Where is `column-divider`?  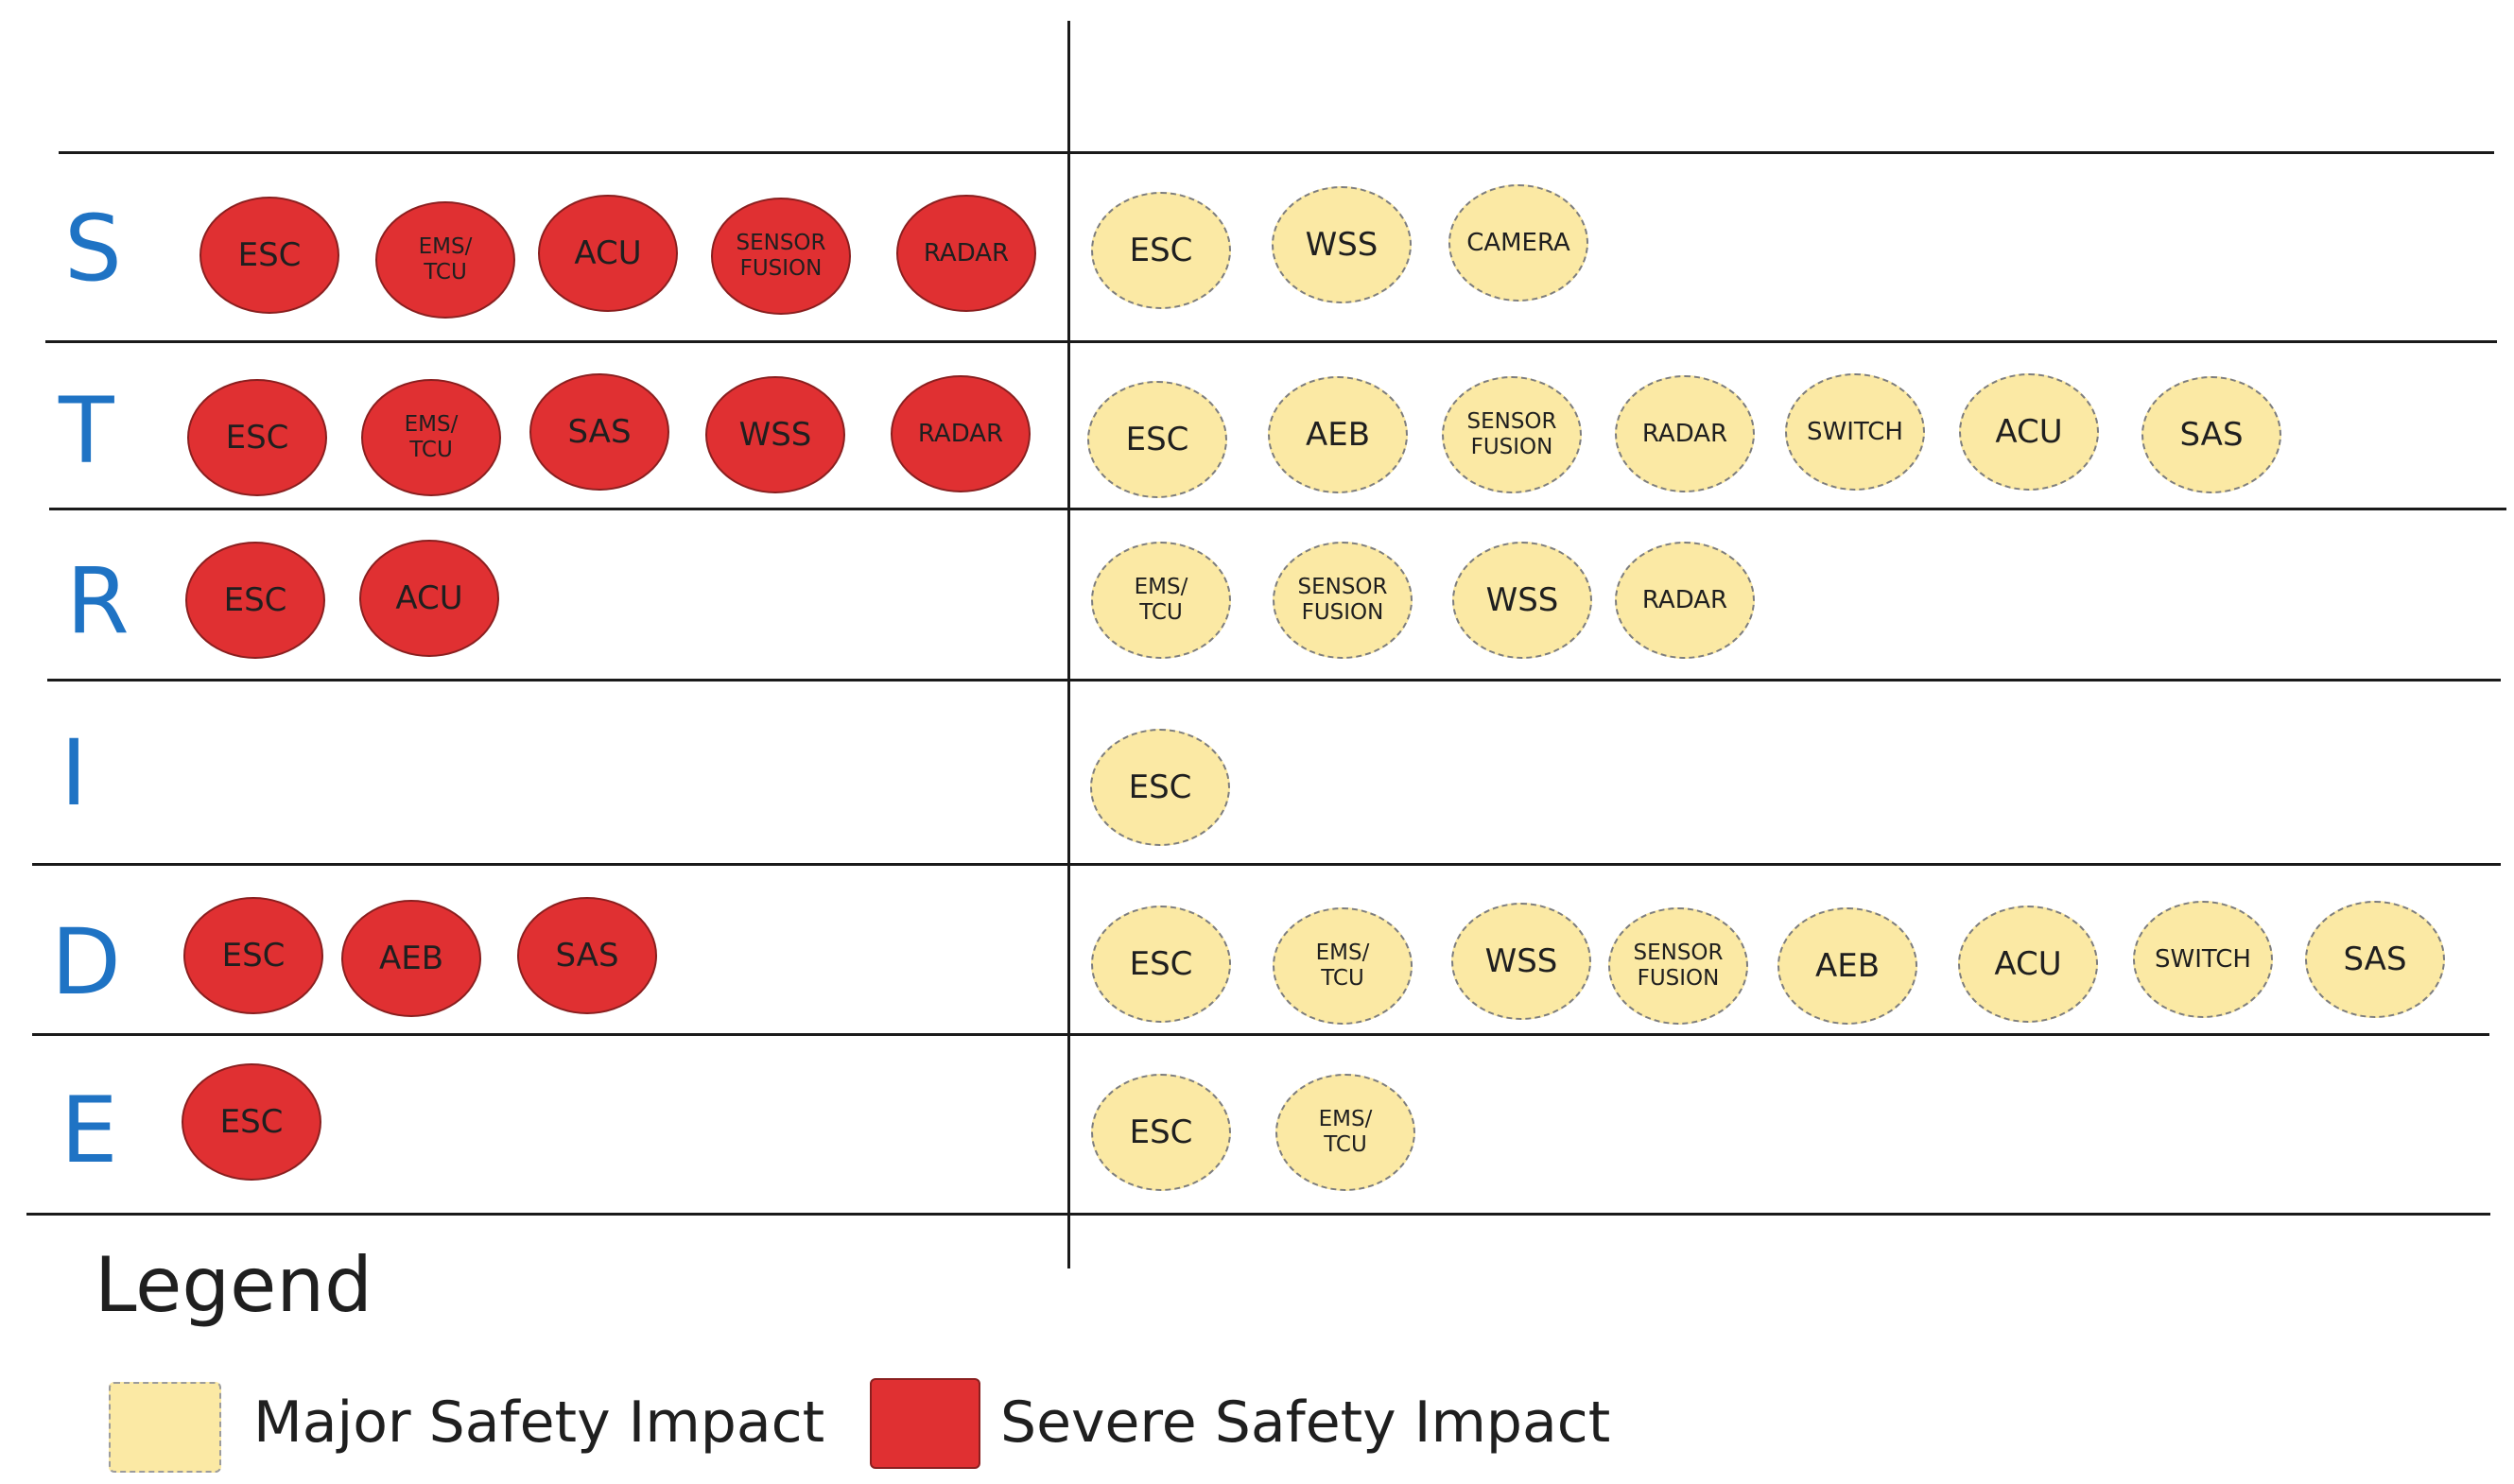 column-divider is located at coordinates (1068, 644).